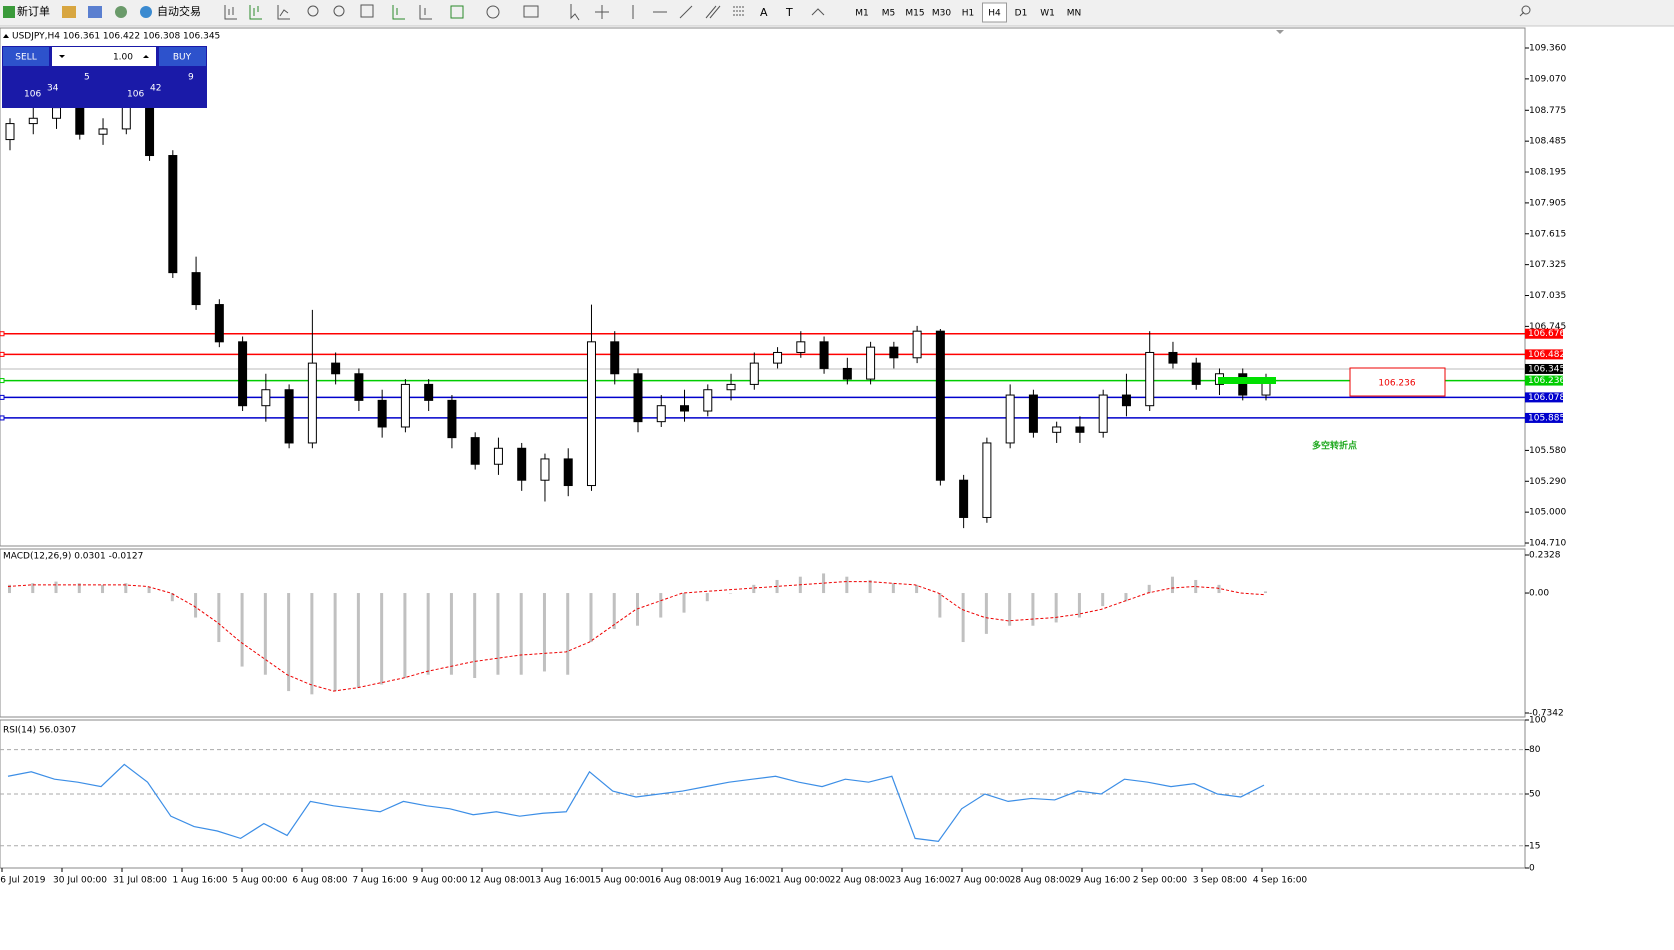  Describe the element at coordinates (1526, 10) in the screenshot. I see `search-icon-lens` at that location.